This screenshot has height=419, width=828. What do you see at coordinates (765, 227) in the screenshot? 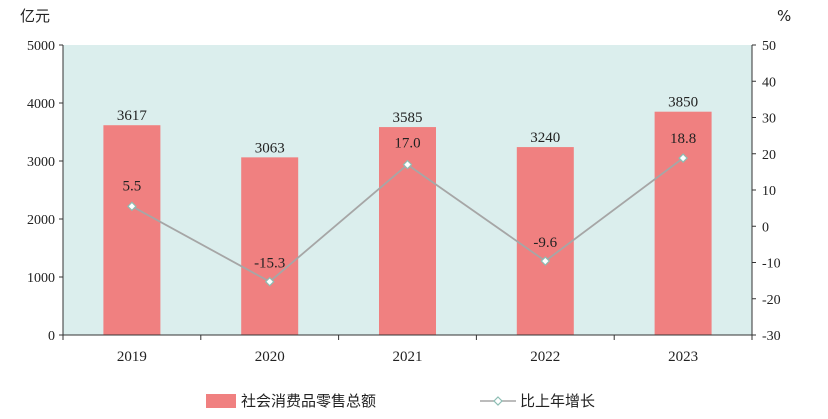
I see `y-right-tick-label: 0` at bounding box center [765, 227].